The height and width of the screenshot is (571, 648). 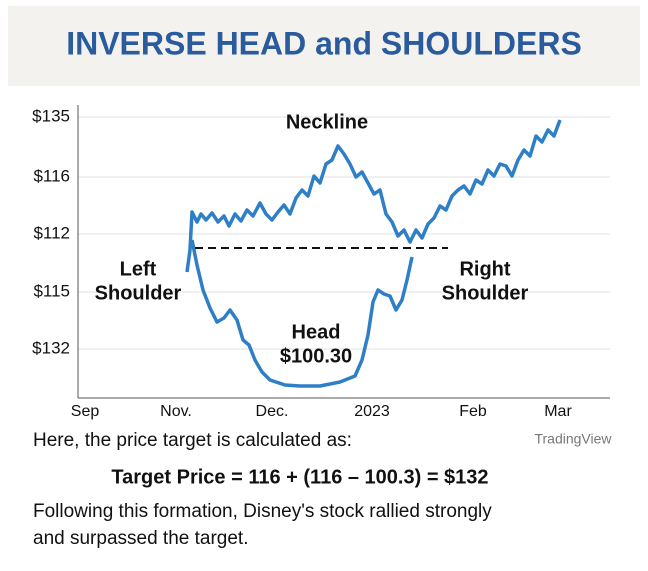 I want to click on x-label: Nov., so click(x=176, y=411).